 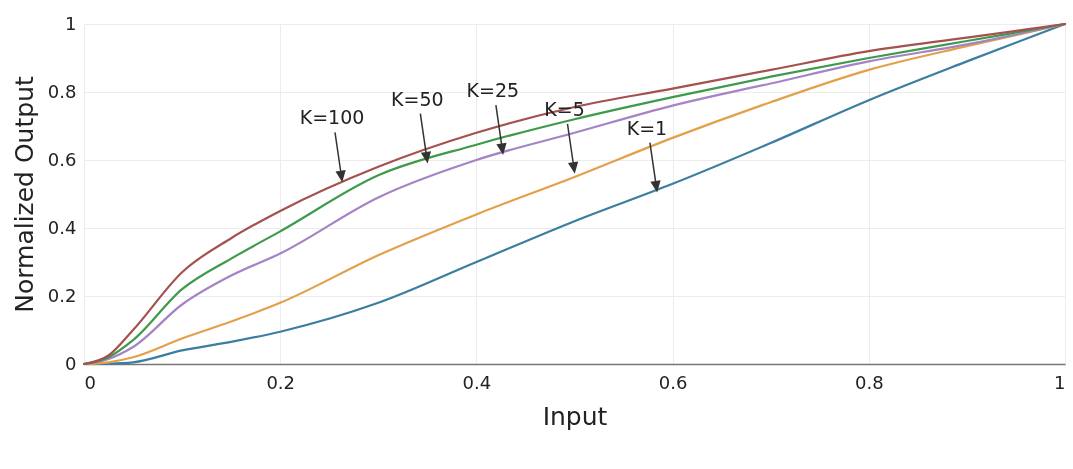 I want to click on y-tick-label: 0.4, so click(x=62, y=227).